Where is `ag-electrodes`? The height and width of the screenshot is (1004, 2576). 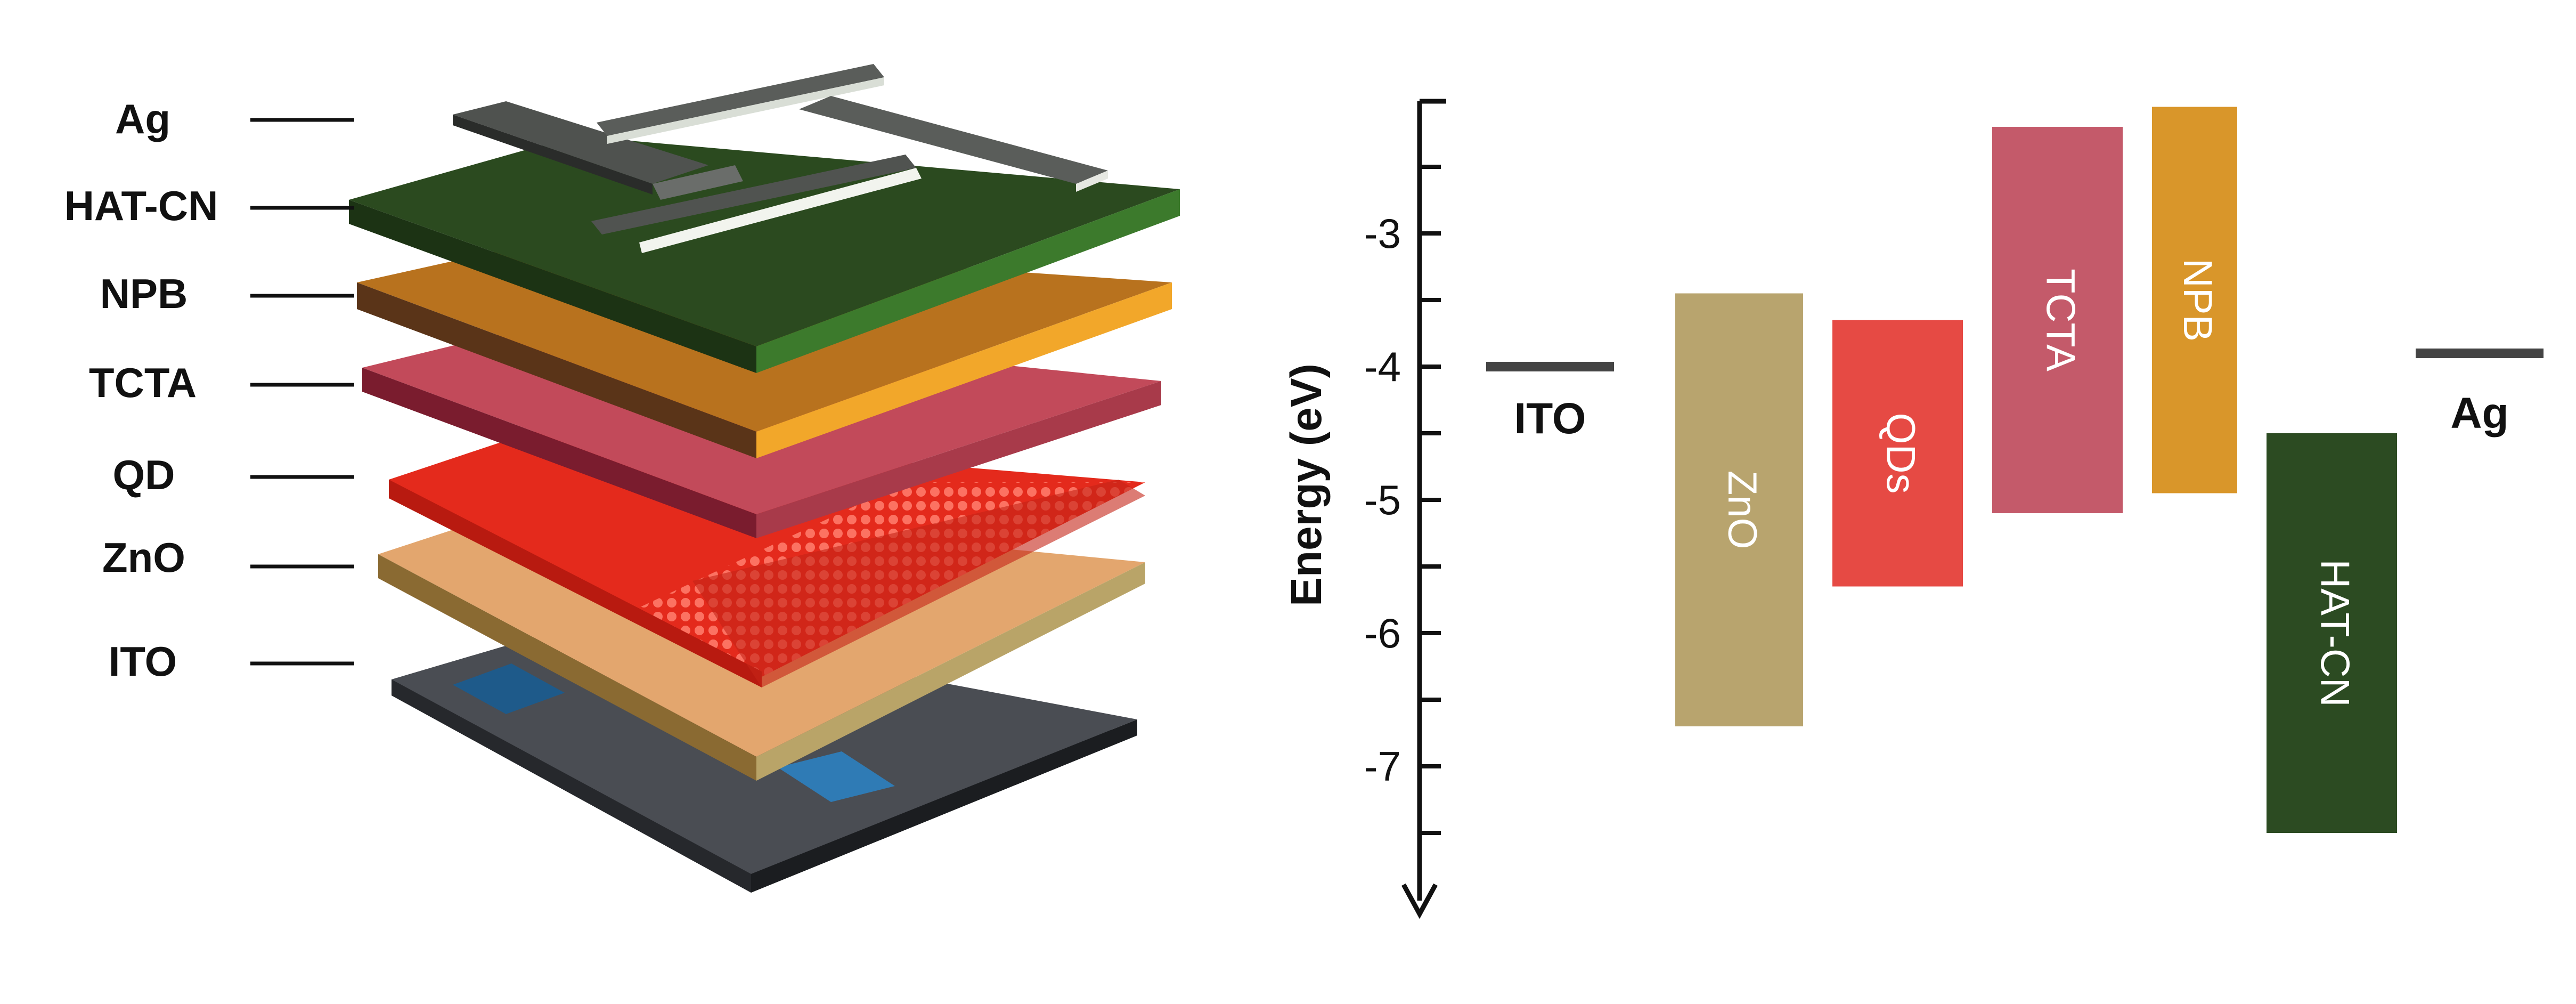 ag-electrodes is located at coordinates (781, 158).